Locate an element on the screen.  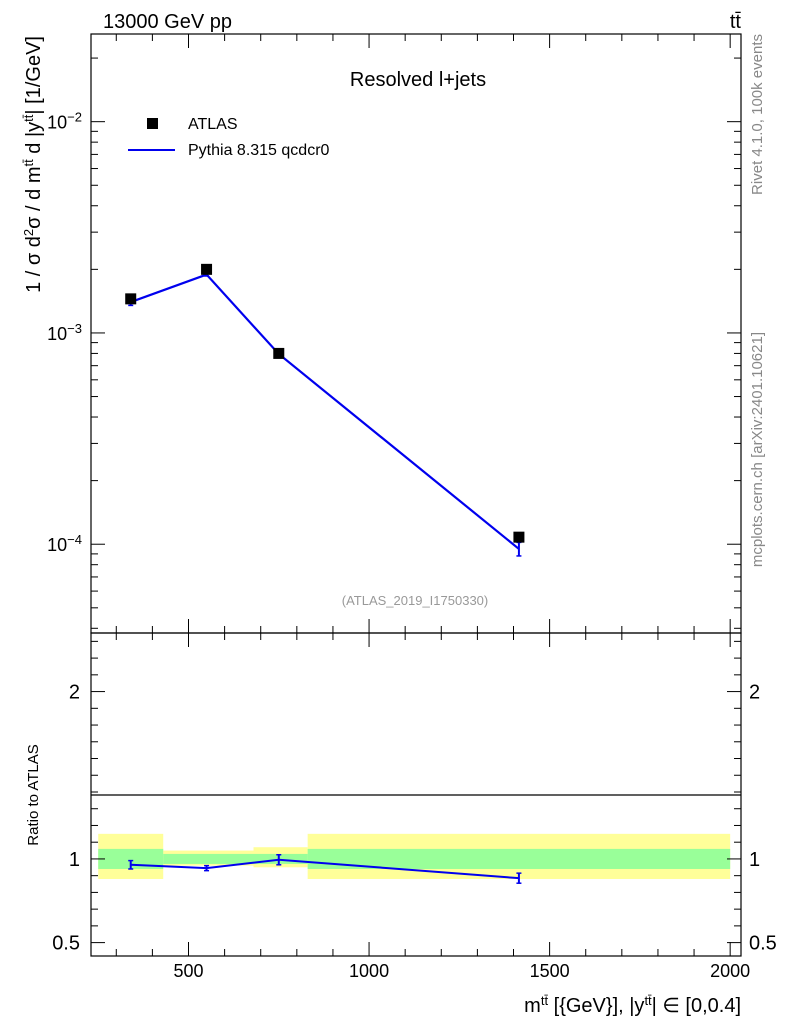
rivet-label: Rivet 4.1.0, 100k events is located at coordinates (757, 114).